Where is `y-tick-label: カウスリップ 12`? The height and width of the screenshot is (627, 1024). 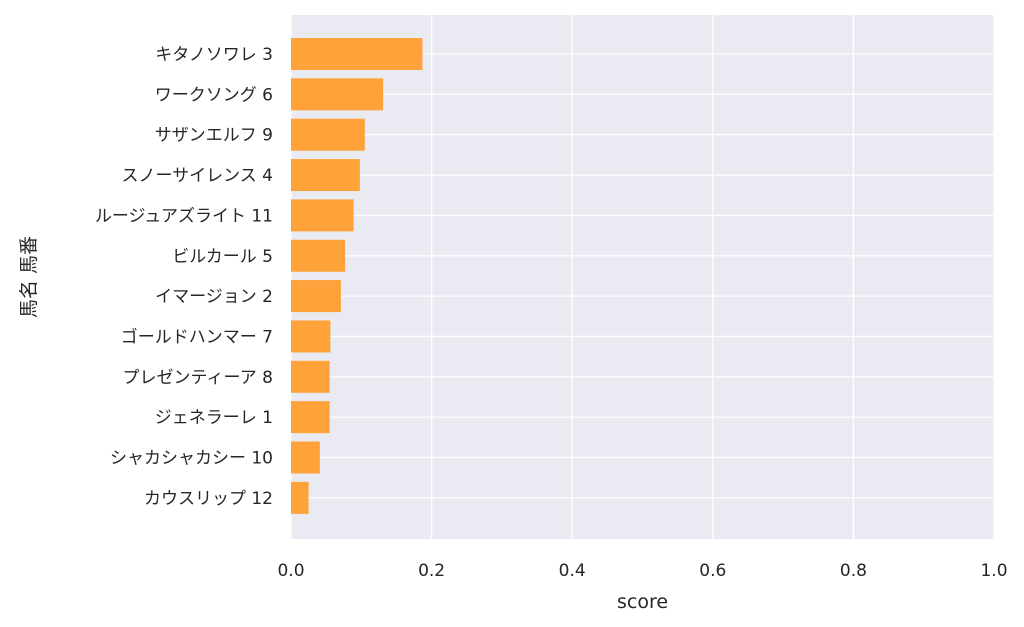
y-tick-label: カウスリップ 12 is located at coordinates (208, 499).